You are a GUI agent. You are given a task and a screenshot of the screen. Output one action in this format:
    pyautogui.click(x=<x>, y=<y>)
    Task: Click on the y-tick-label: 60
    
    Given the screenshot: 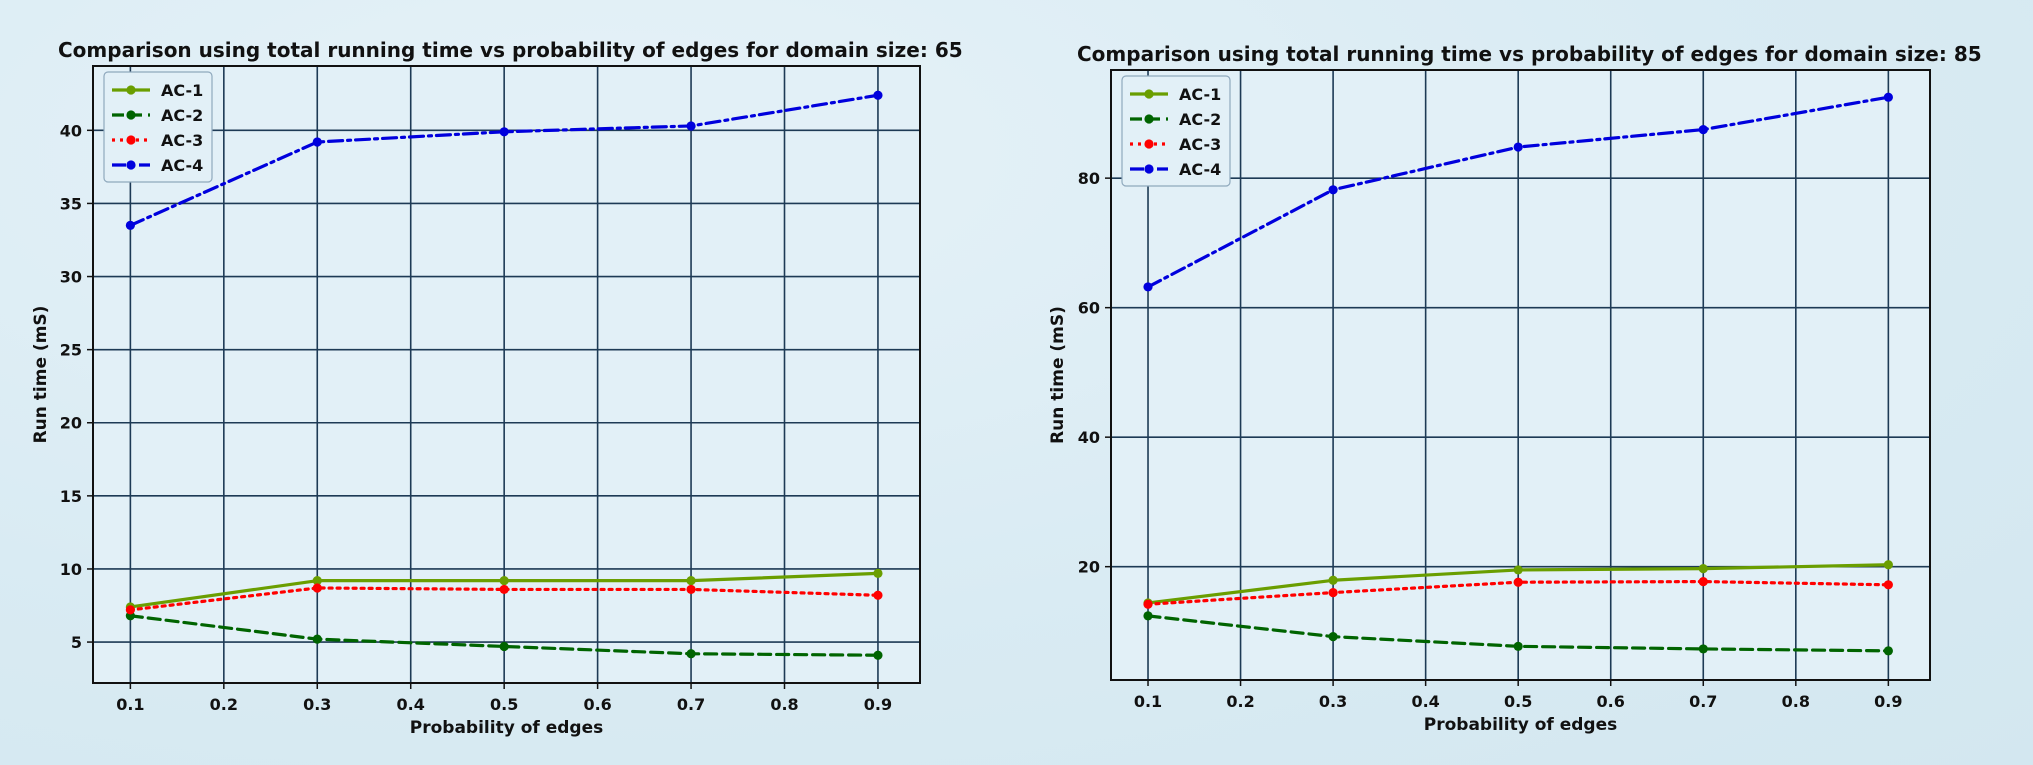 What is the action you would take?
    pyautogui.click(x=1089, y=308)
    